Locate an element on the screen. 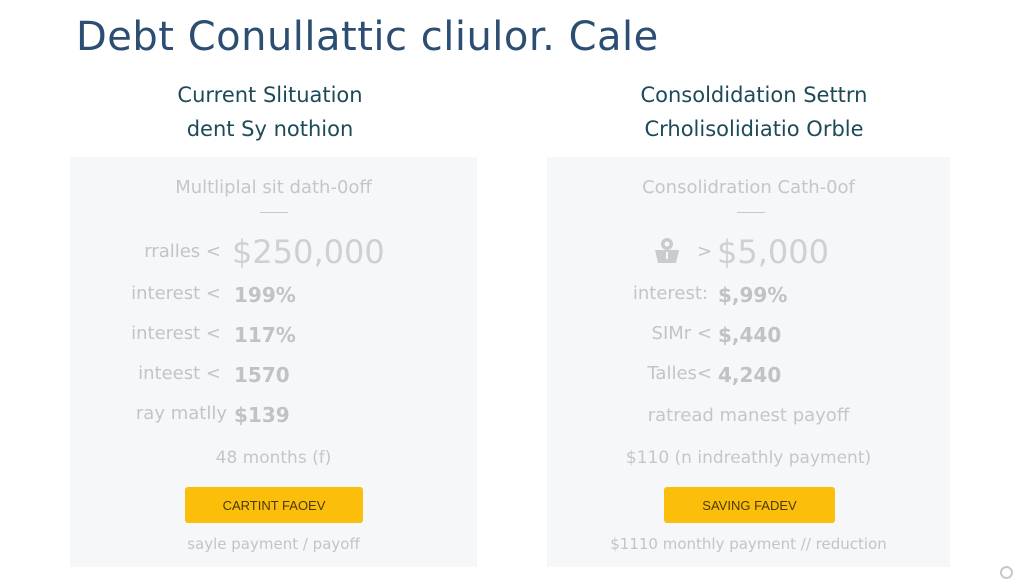 This screenshot has height=585, width=1024. detail-row: Talles< 4,240 is located at coordinates (748, 380).